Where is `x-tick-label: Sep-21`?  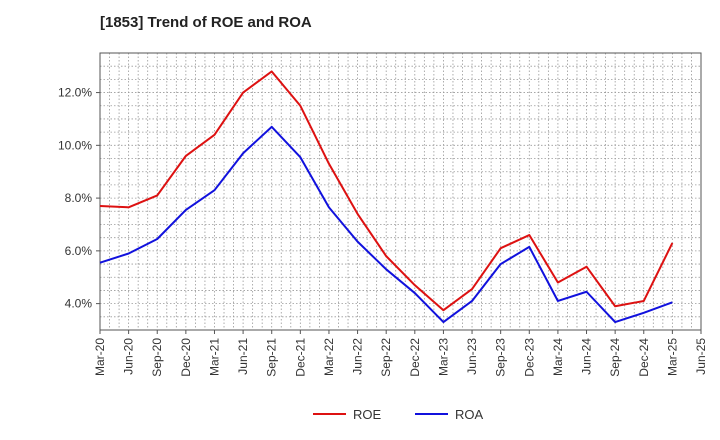 x-tick-label: Sep-21 is located at coordinates (272, 357).